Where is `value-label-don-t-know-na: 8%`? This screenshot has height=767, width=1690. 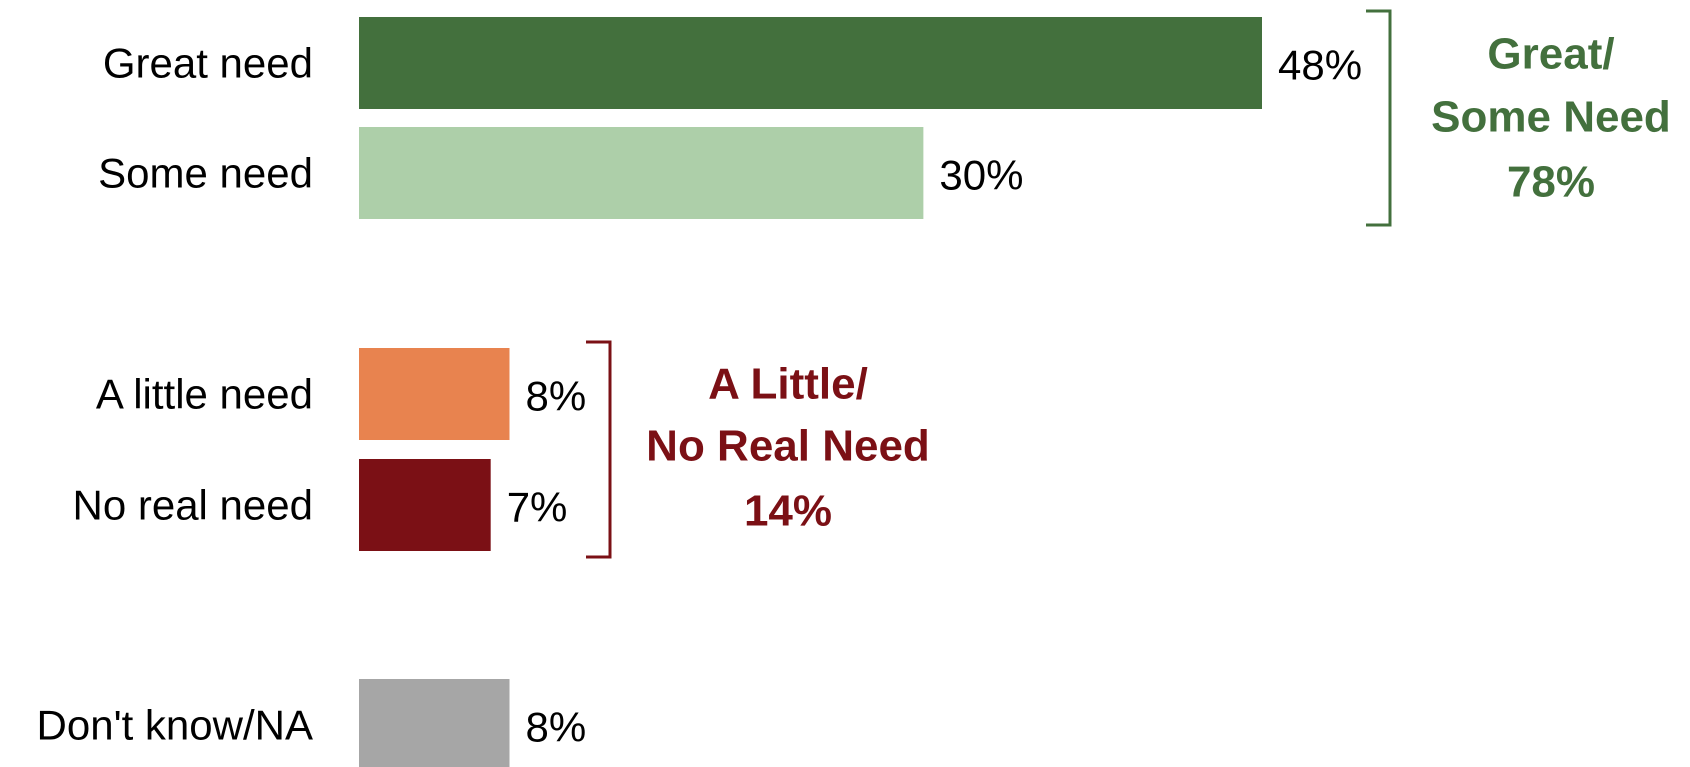
value-label-don-t-know-na: 8% is located at coordinates (556, 727).